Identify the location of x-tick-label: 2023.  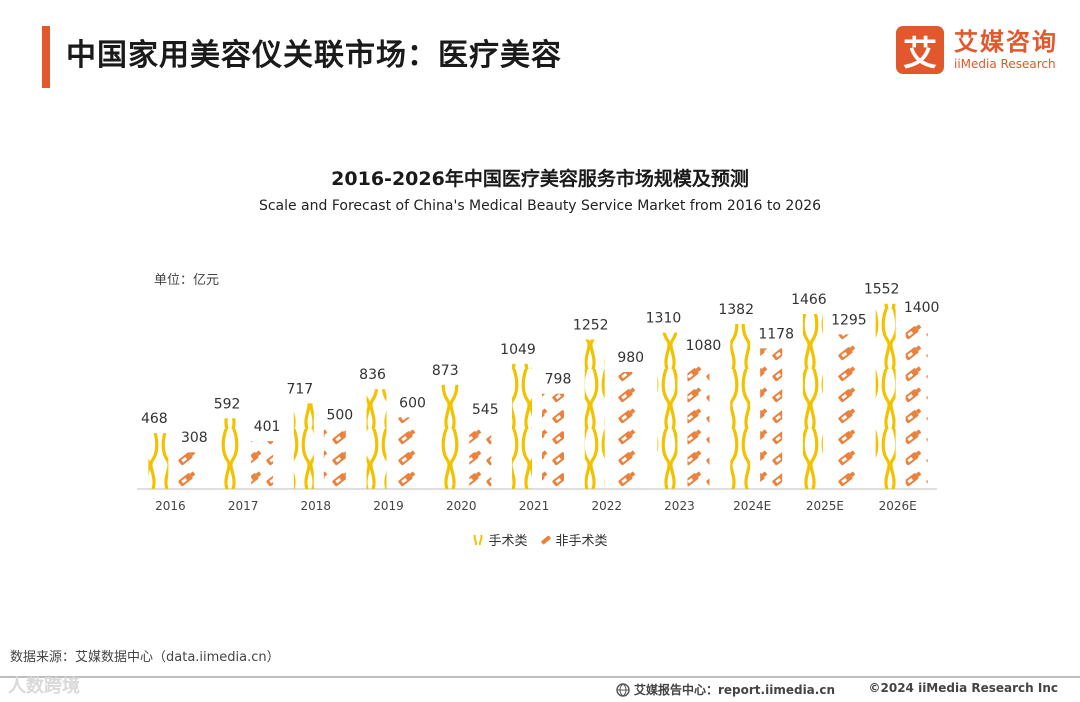
(679, 506).